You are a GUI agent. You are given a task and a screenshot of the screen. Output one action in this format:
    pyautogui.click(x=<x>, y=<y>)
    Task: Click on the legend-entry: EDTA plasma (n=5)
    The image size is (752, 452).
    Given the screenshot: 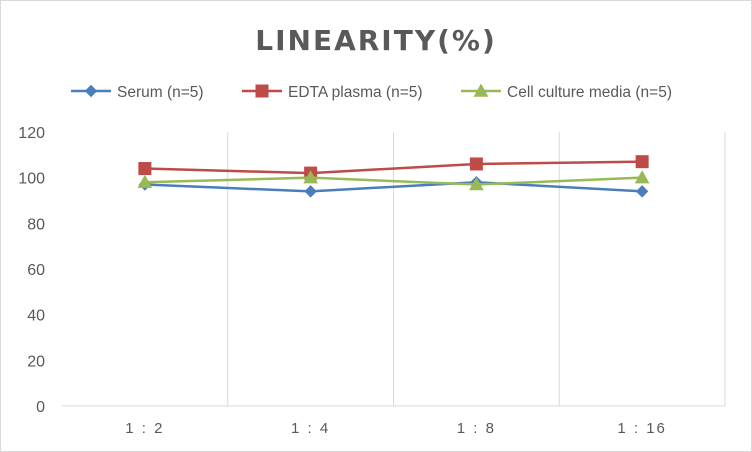 What is the action you would take?
    pyautogui.click(x=332, y=92)
    